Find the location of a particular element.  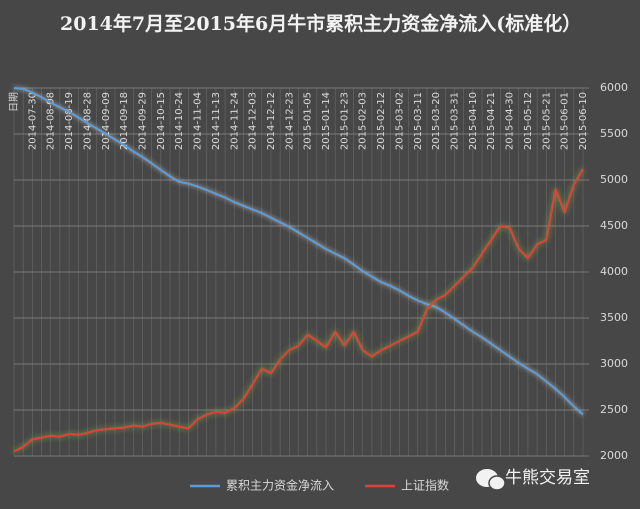

legend-label: 上证指数 is located at coordinates (425, 485).